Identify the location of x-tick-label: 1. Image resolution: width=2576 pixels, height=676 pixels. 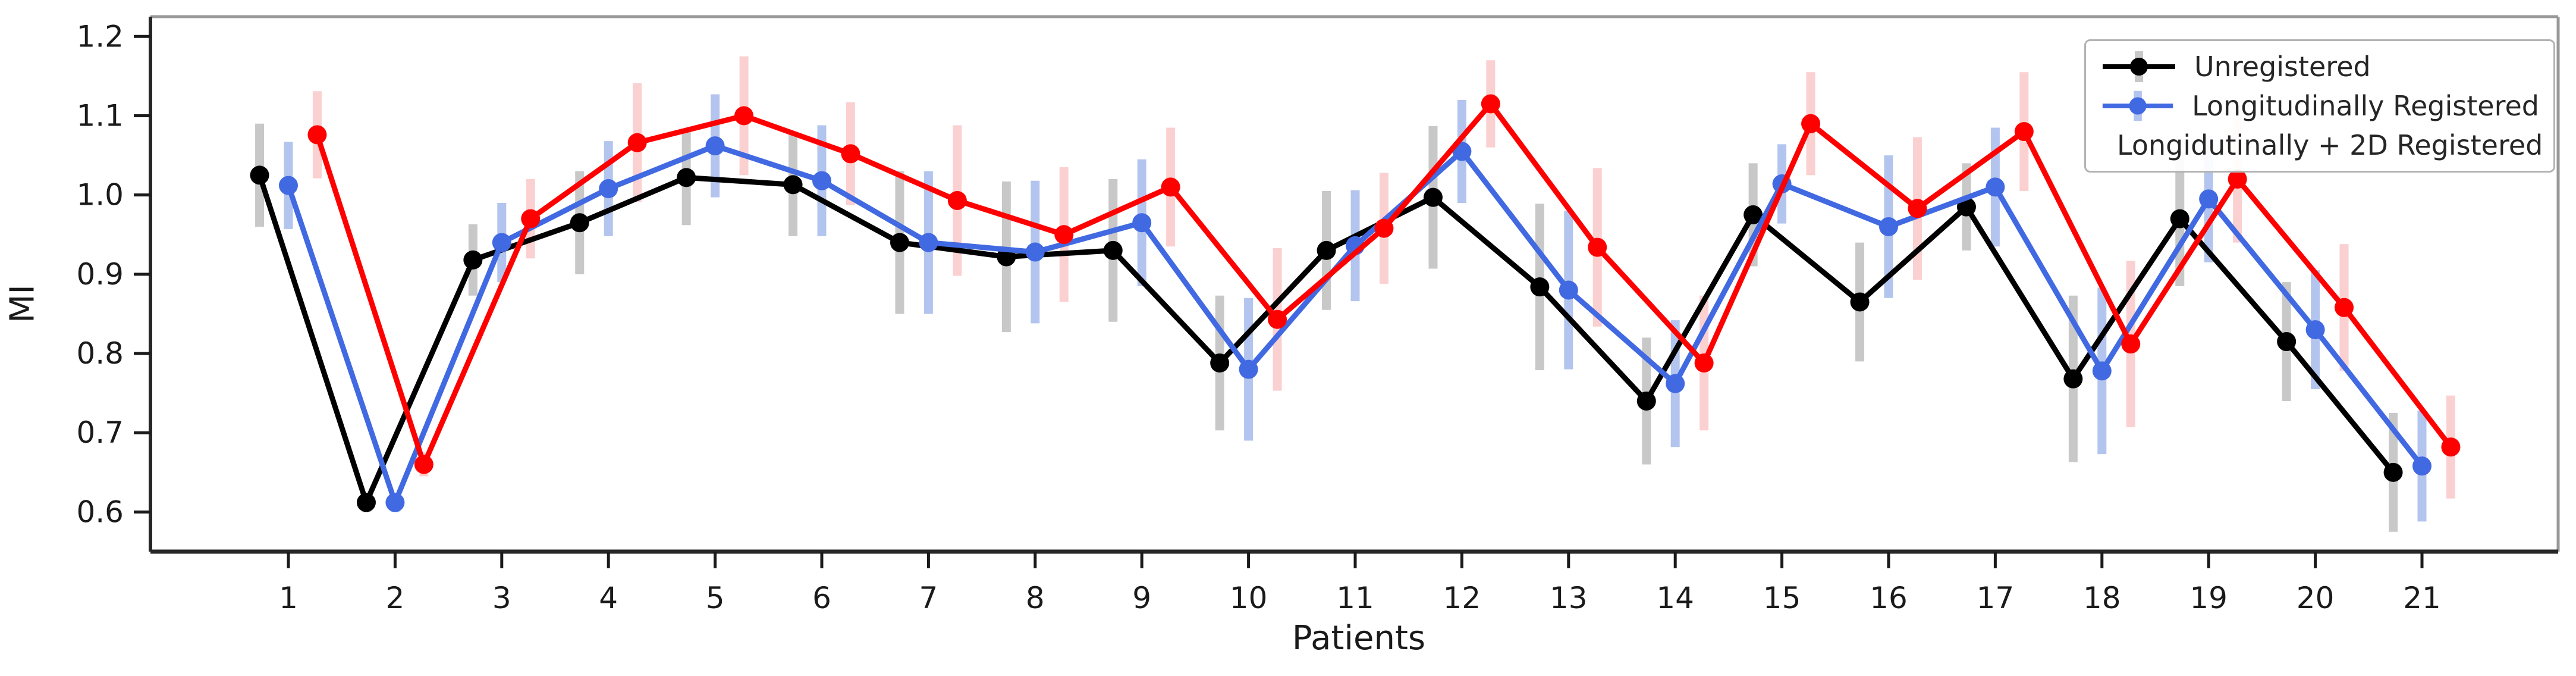
(288, 598).